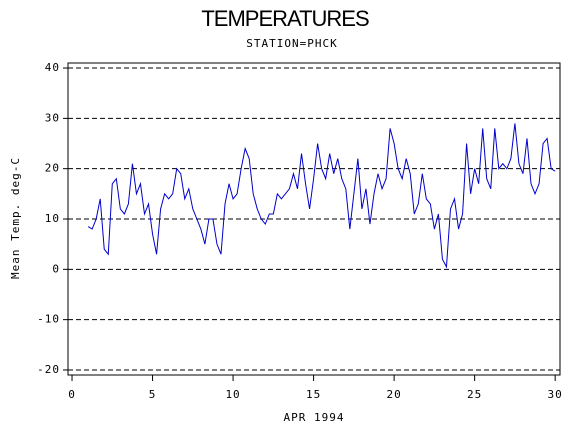 The image size is (570, 430). What do you see at coordinates (285, 18) in the screenshot?
I see `chart-title: TEMPERATURES` at bounding box center [285, 18].